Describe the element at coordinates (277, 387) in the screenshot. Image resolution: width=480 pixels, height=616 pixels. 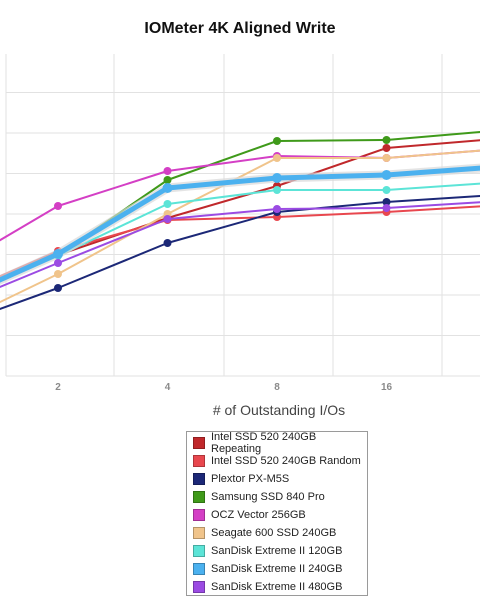
I see `x-tick-label: 8` at that location.